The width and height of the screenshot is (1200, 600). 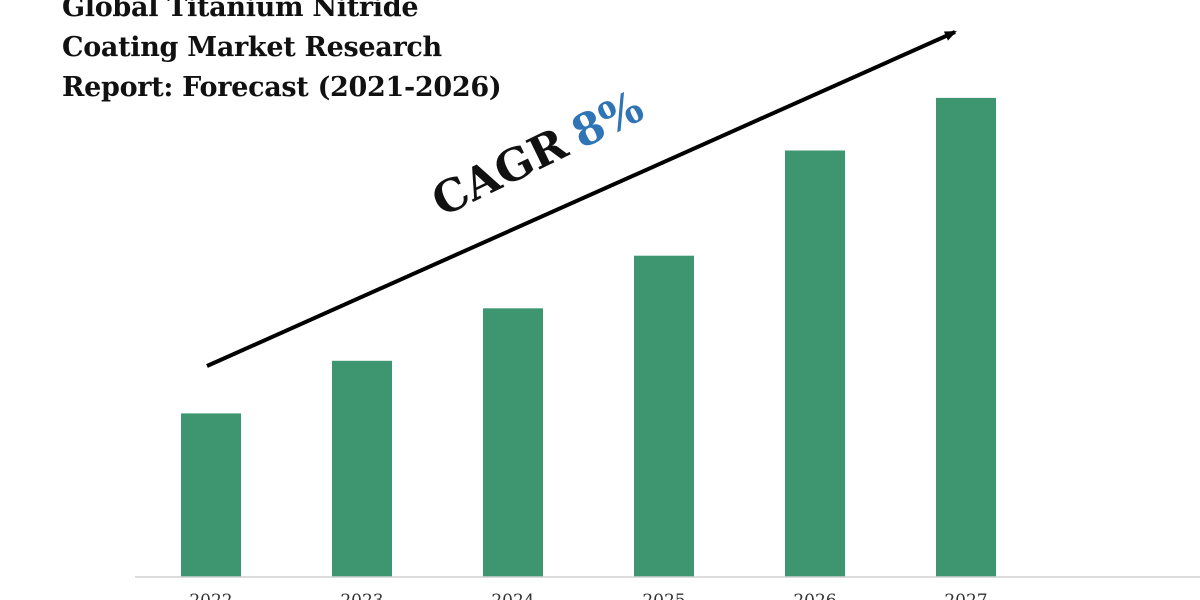 What do you see at coordinates (663, 595) in the screenshot?
I see `x-tick-label-2025: 2025` at bounding box center [663, 595].